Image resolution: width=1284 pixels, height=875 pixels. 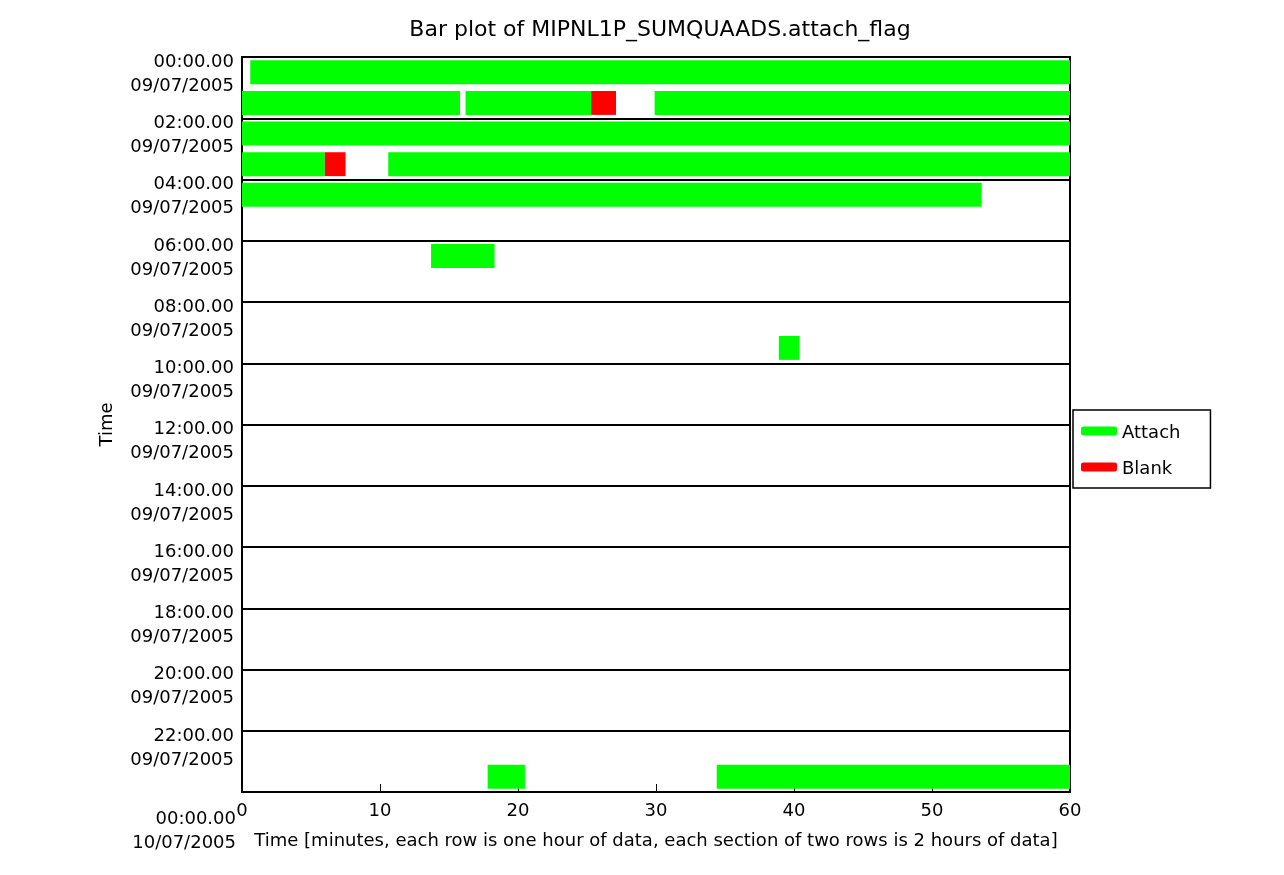 What do you see at coordinates (242, 809) in the screenshot?
I see `x-tick-label: 0` at bounding box center [242, 809].